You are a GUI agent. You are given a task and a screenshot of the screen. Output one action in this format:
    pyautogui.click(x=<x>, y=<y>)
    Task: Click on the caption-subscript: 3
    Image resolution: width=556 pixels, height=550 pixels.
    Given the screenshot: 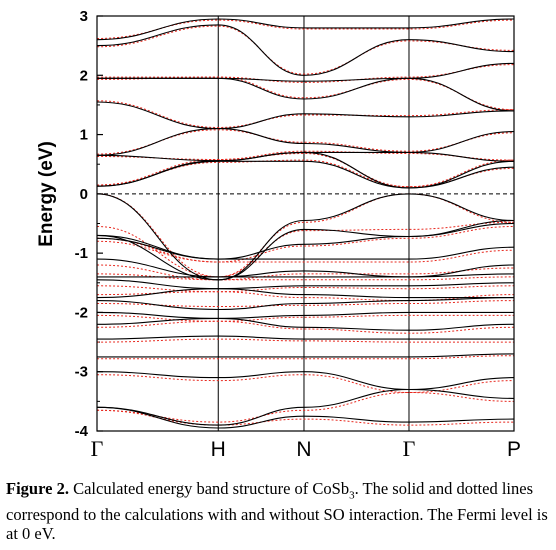 What is the action you would take?
    pyautogui.click(x=352, y=495)
    